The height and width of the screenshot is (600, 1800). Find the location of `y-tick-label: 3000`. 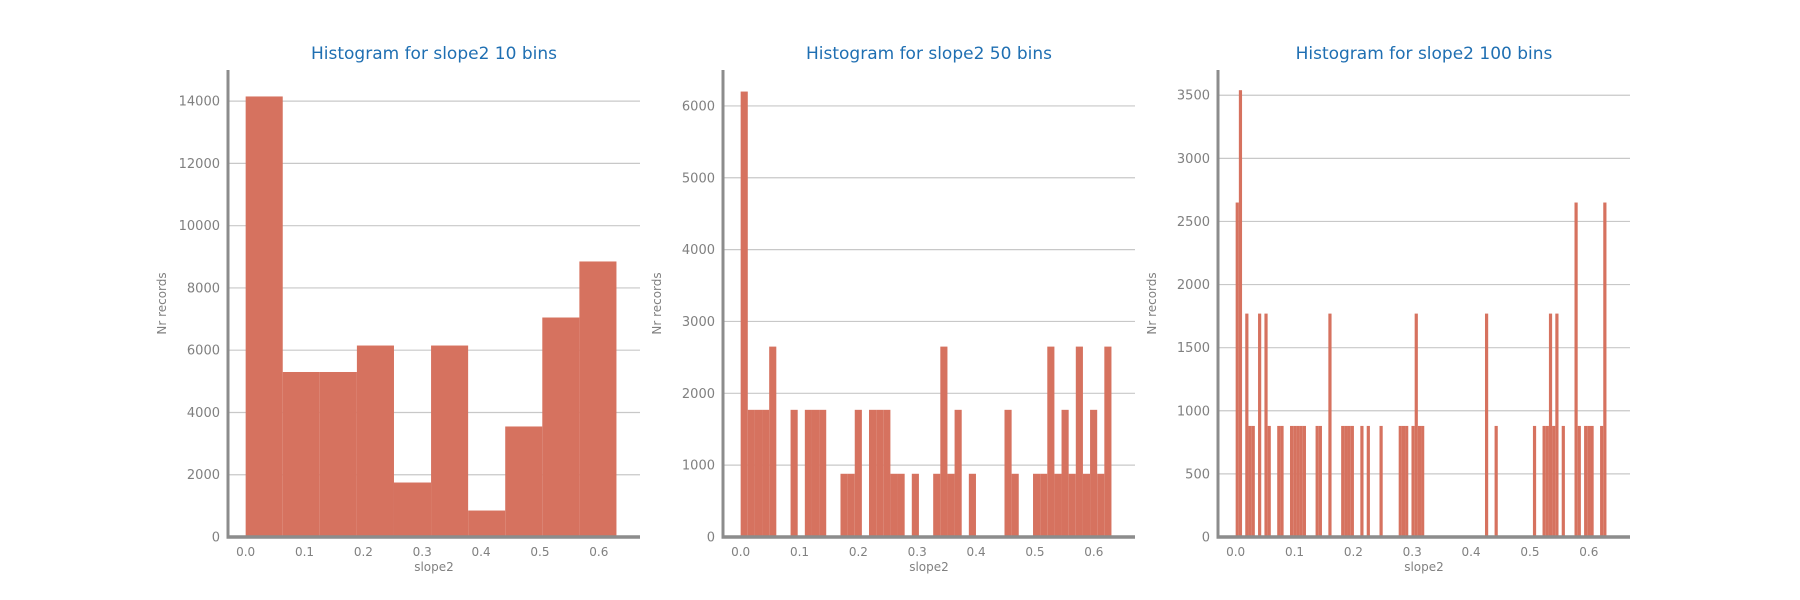

y-tick-label: 3000 is located at coordinates (1193, 159).